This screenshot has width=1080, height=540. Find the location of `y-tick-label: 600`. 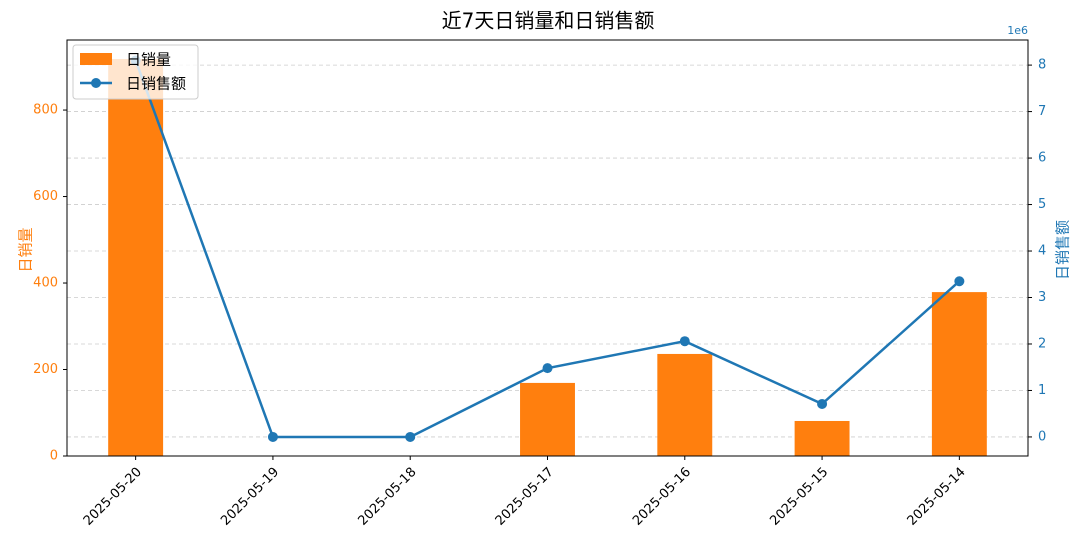

y-tick-label: 600 is located at coordinates (45, 196).